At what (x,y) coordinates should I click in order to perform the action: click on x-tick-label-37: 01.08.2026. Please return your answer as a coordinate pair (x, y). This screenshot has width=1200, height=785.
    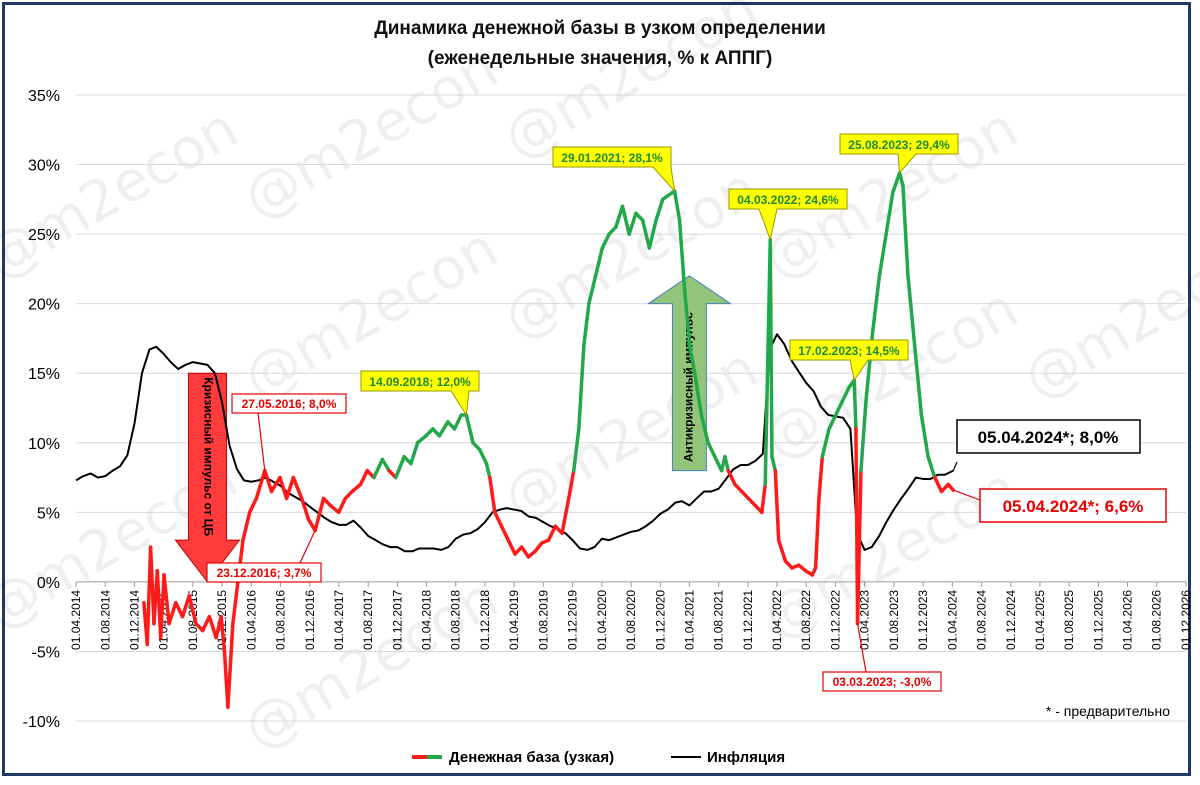
    Looking at the image, I should click on (1157, 620).